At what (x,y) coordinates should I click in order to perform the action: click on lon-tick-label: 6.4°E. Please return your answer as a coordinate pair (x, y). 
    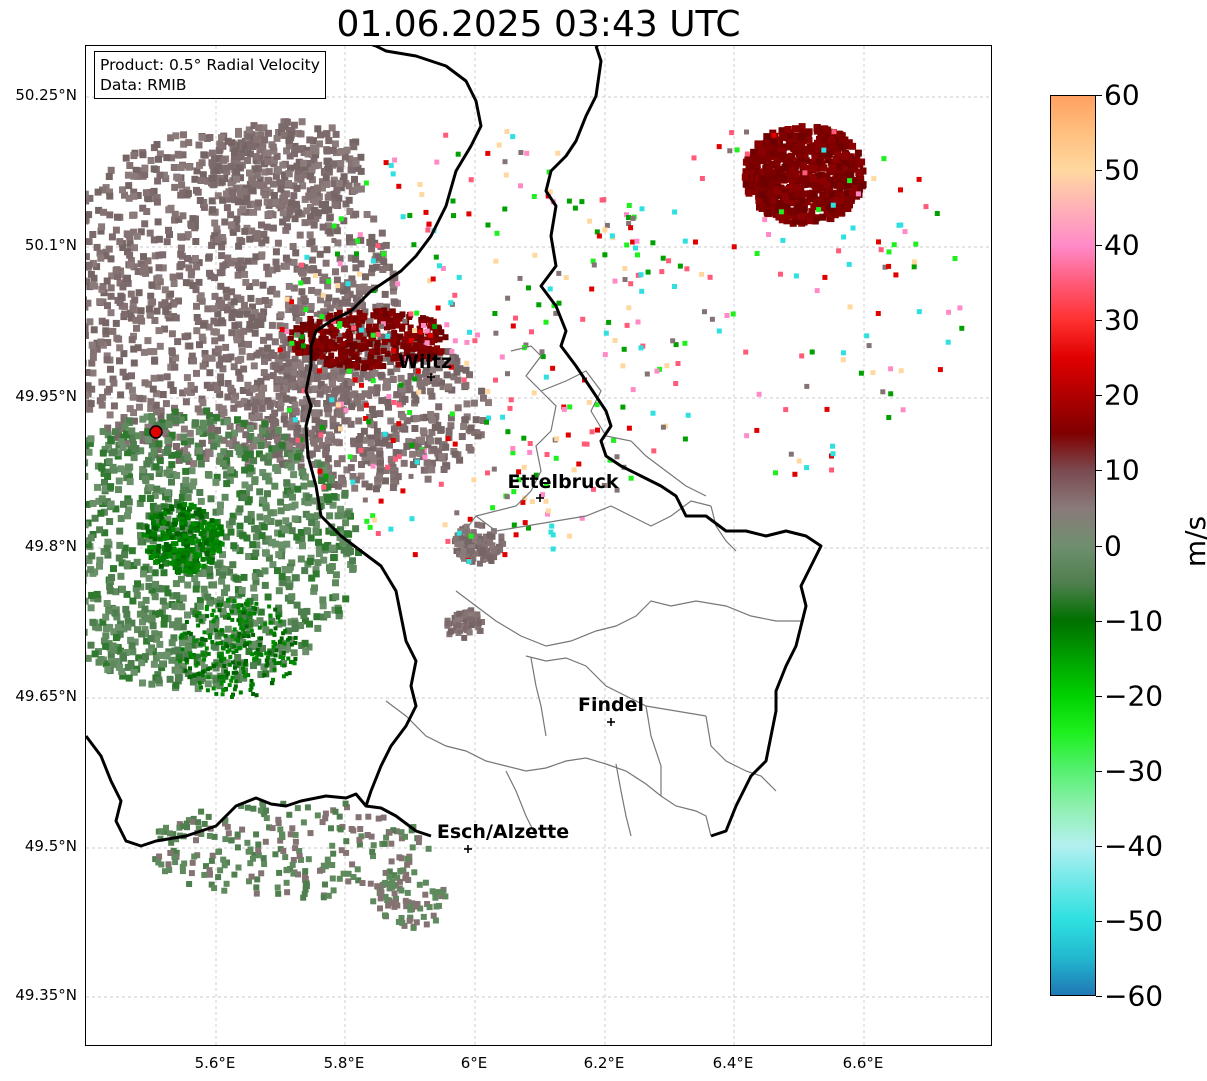
    Looking at the image, I should click on (733, 1063).